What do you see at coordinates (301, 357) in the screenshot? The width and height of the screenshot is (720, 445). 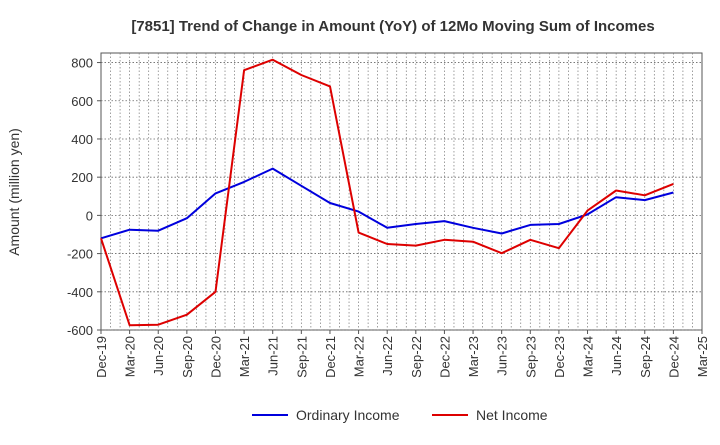 I see `x-tick-label: Sep-21` at bounding box center [301, 357].